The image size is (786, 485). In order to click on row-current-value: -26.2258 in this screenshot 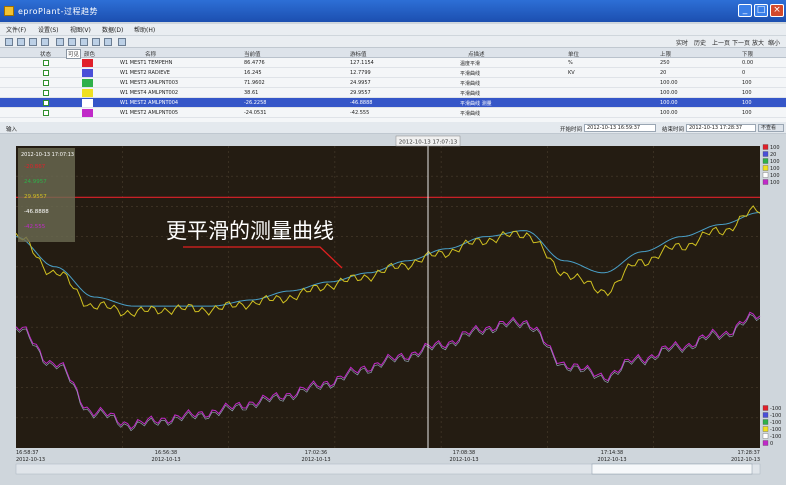, I will do `click(255, 103)`.